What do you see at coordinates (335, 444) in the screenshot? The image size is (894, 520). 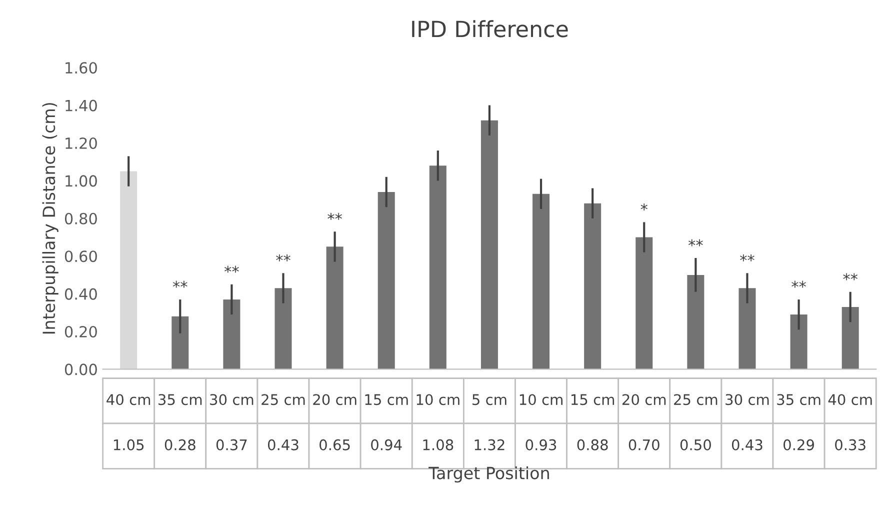 I see `data-label: 0.65` at bounding box center [335, 444].